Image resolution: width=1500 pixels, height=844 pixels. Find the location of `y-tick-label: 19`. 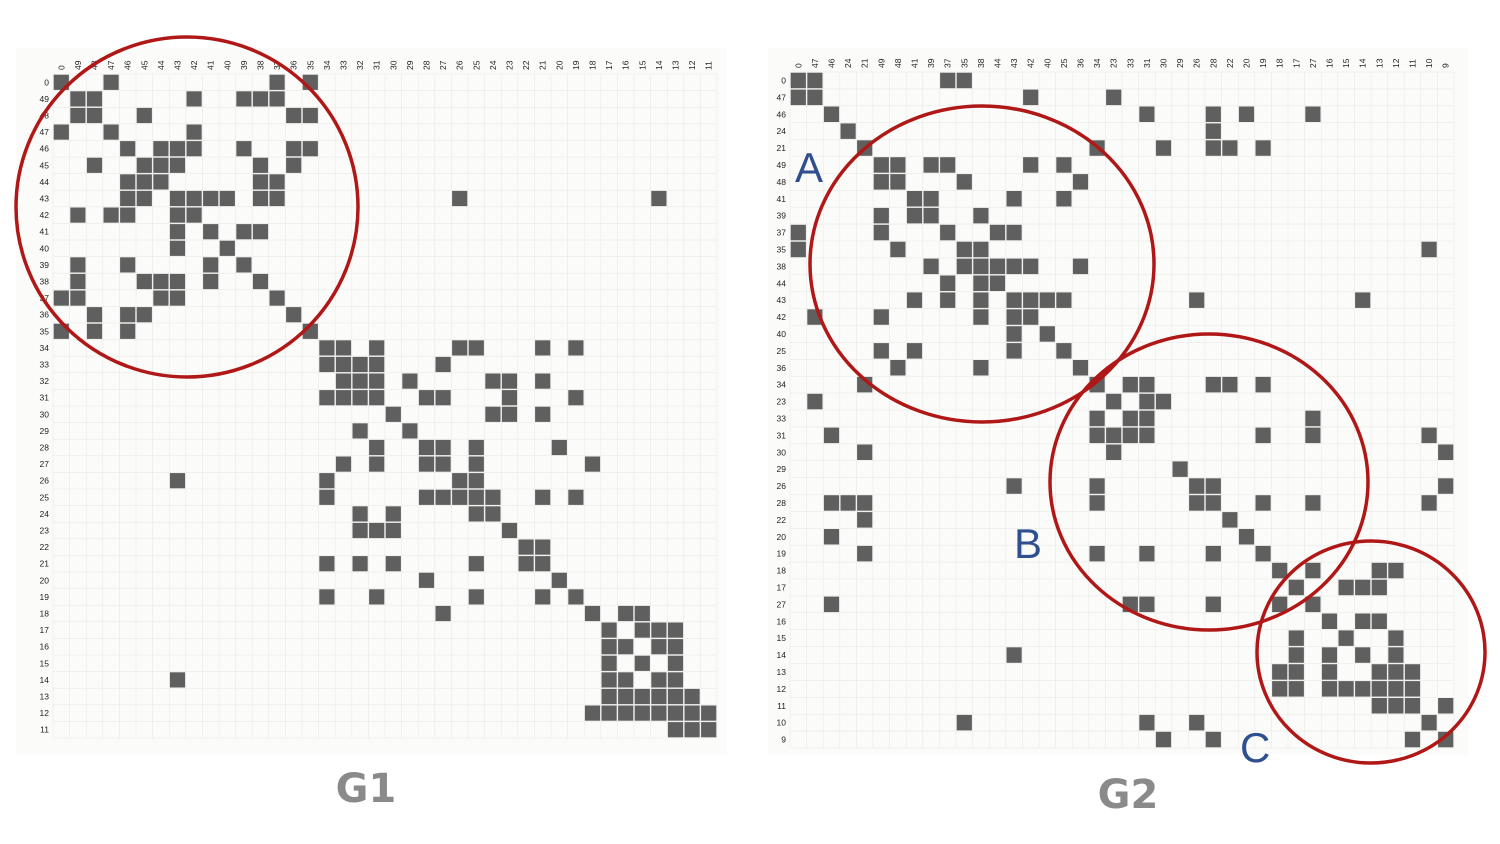

y-tick-label: 19 is located at coordinates (782, 554).